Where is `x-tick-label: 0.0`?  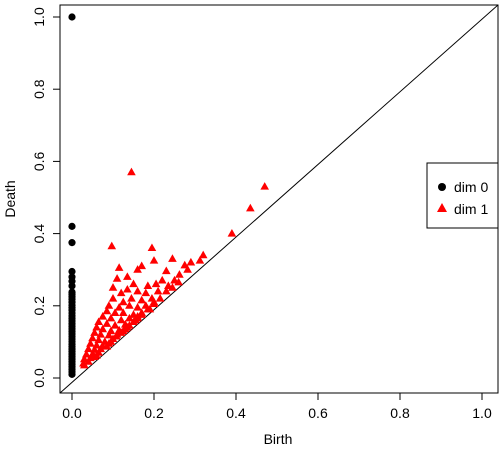
x-tick-label: 0.0 is located at coordinates (72, 413).